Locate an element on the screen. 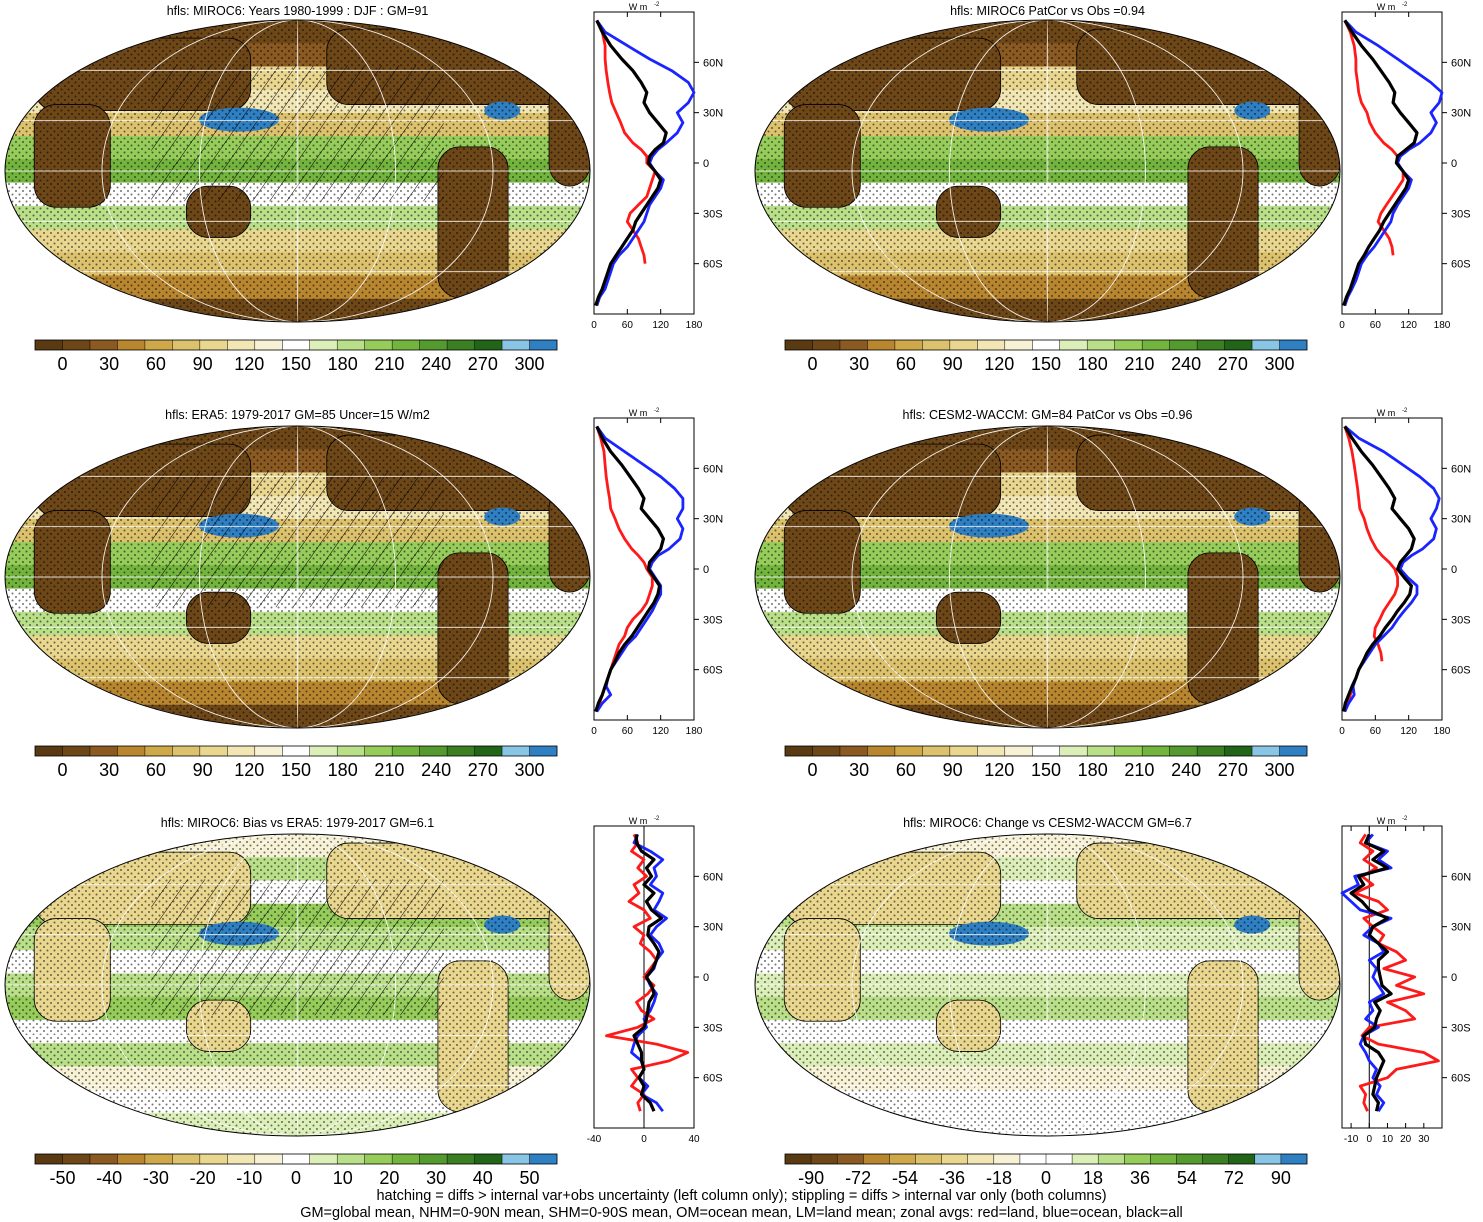  colorbar-tick-label: 40 is located at coordinates (483, 1178).